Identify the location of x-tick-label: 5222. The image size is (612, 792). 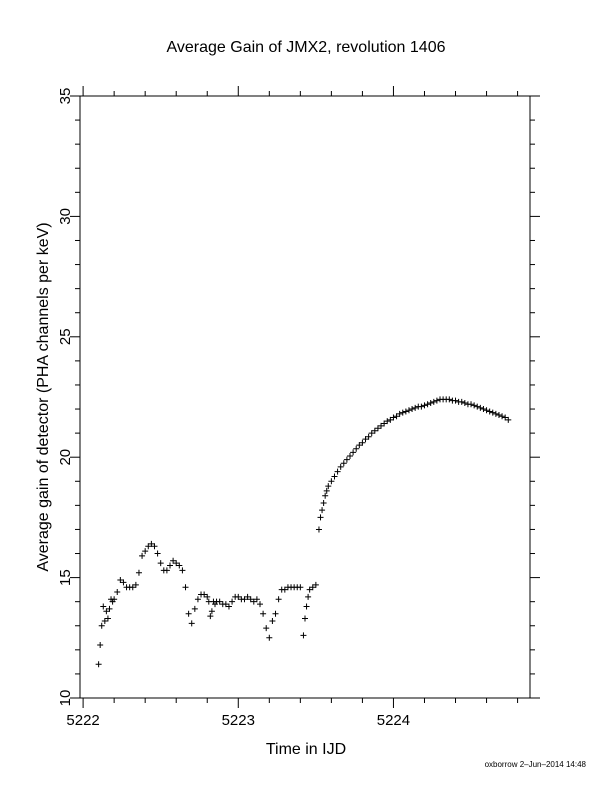
(82, 720).